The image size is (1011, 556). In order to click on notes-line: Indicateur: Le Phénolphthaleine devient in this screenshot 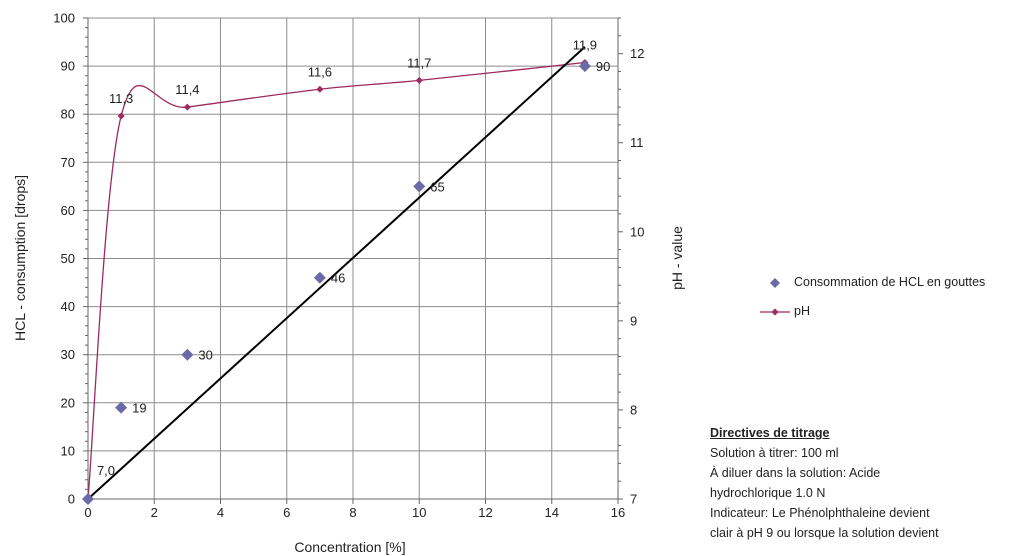, I will do `click(820, 513)`.